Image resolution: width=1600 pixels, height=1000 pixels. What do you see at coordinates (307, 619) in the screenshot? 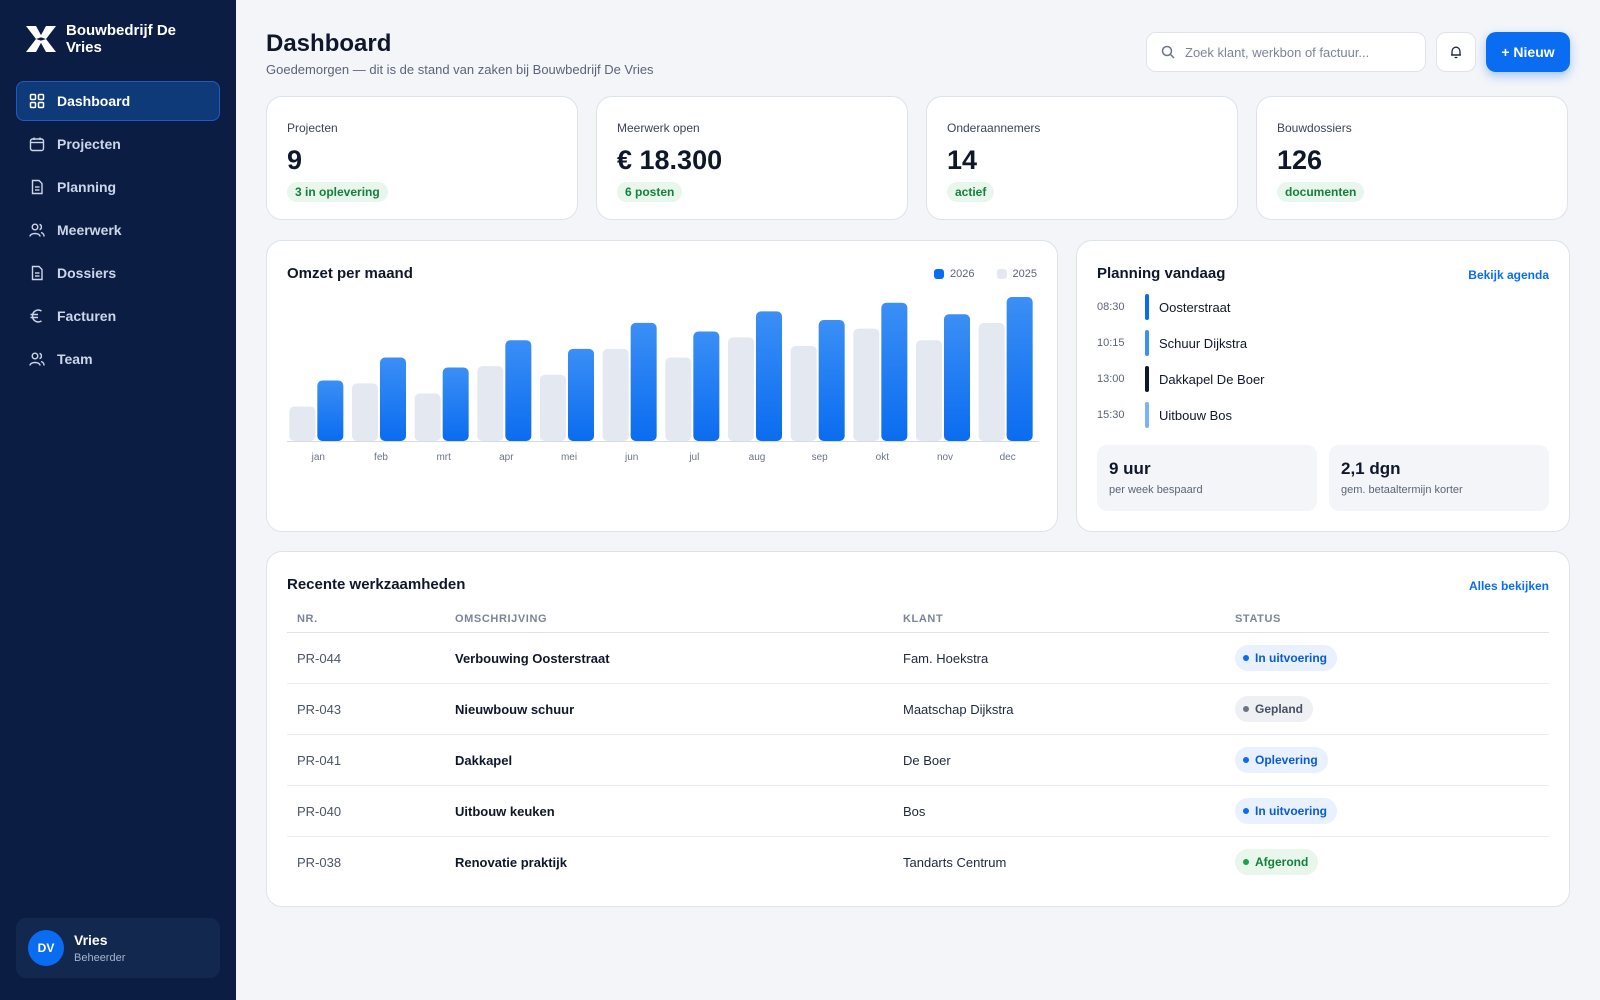
I see `column-header-nr: NR.` at bounding box center [307, 619].